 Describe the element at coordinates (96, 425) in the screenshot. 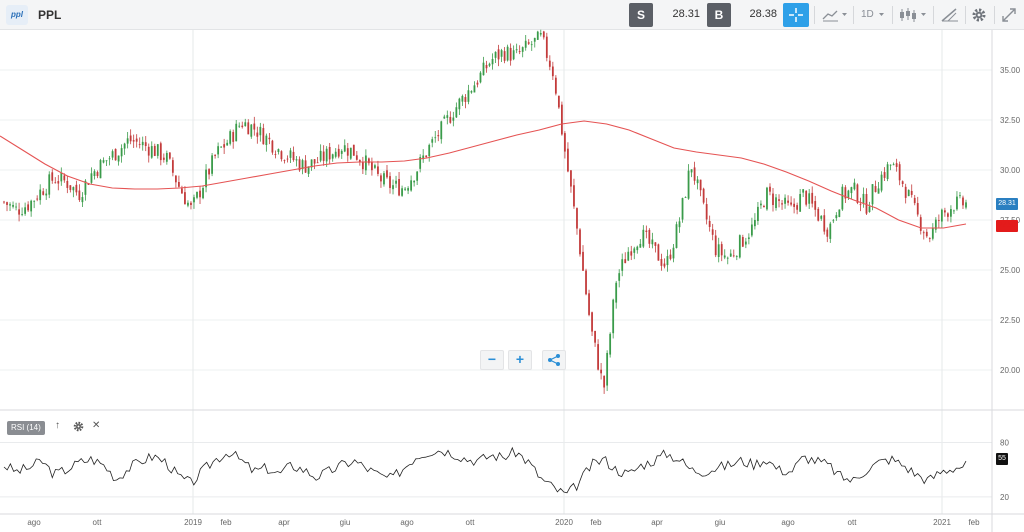

I see `close-indicator-button: ✕` at that location.